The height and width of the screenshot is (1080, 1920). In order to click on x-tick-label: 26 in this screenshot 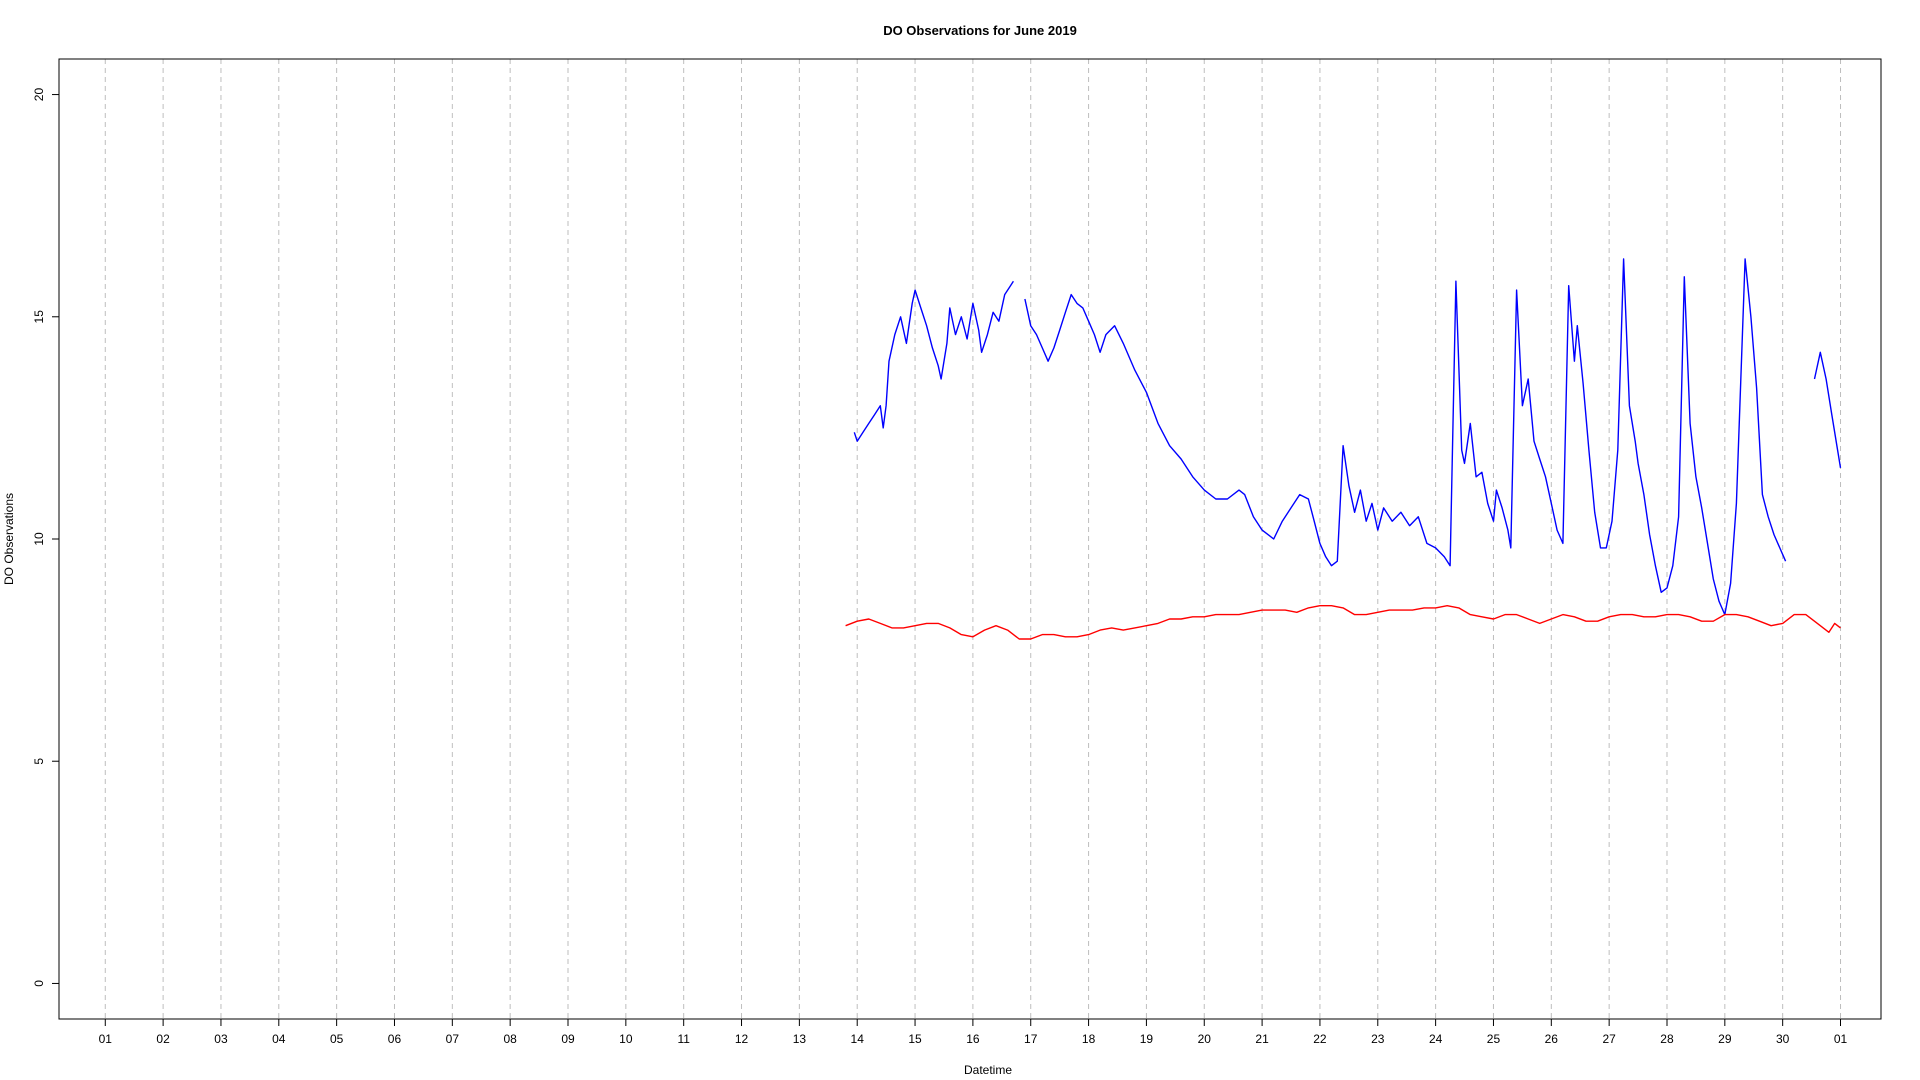, I will do `click(1552, 1039)`.